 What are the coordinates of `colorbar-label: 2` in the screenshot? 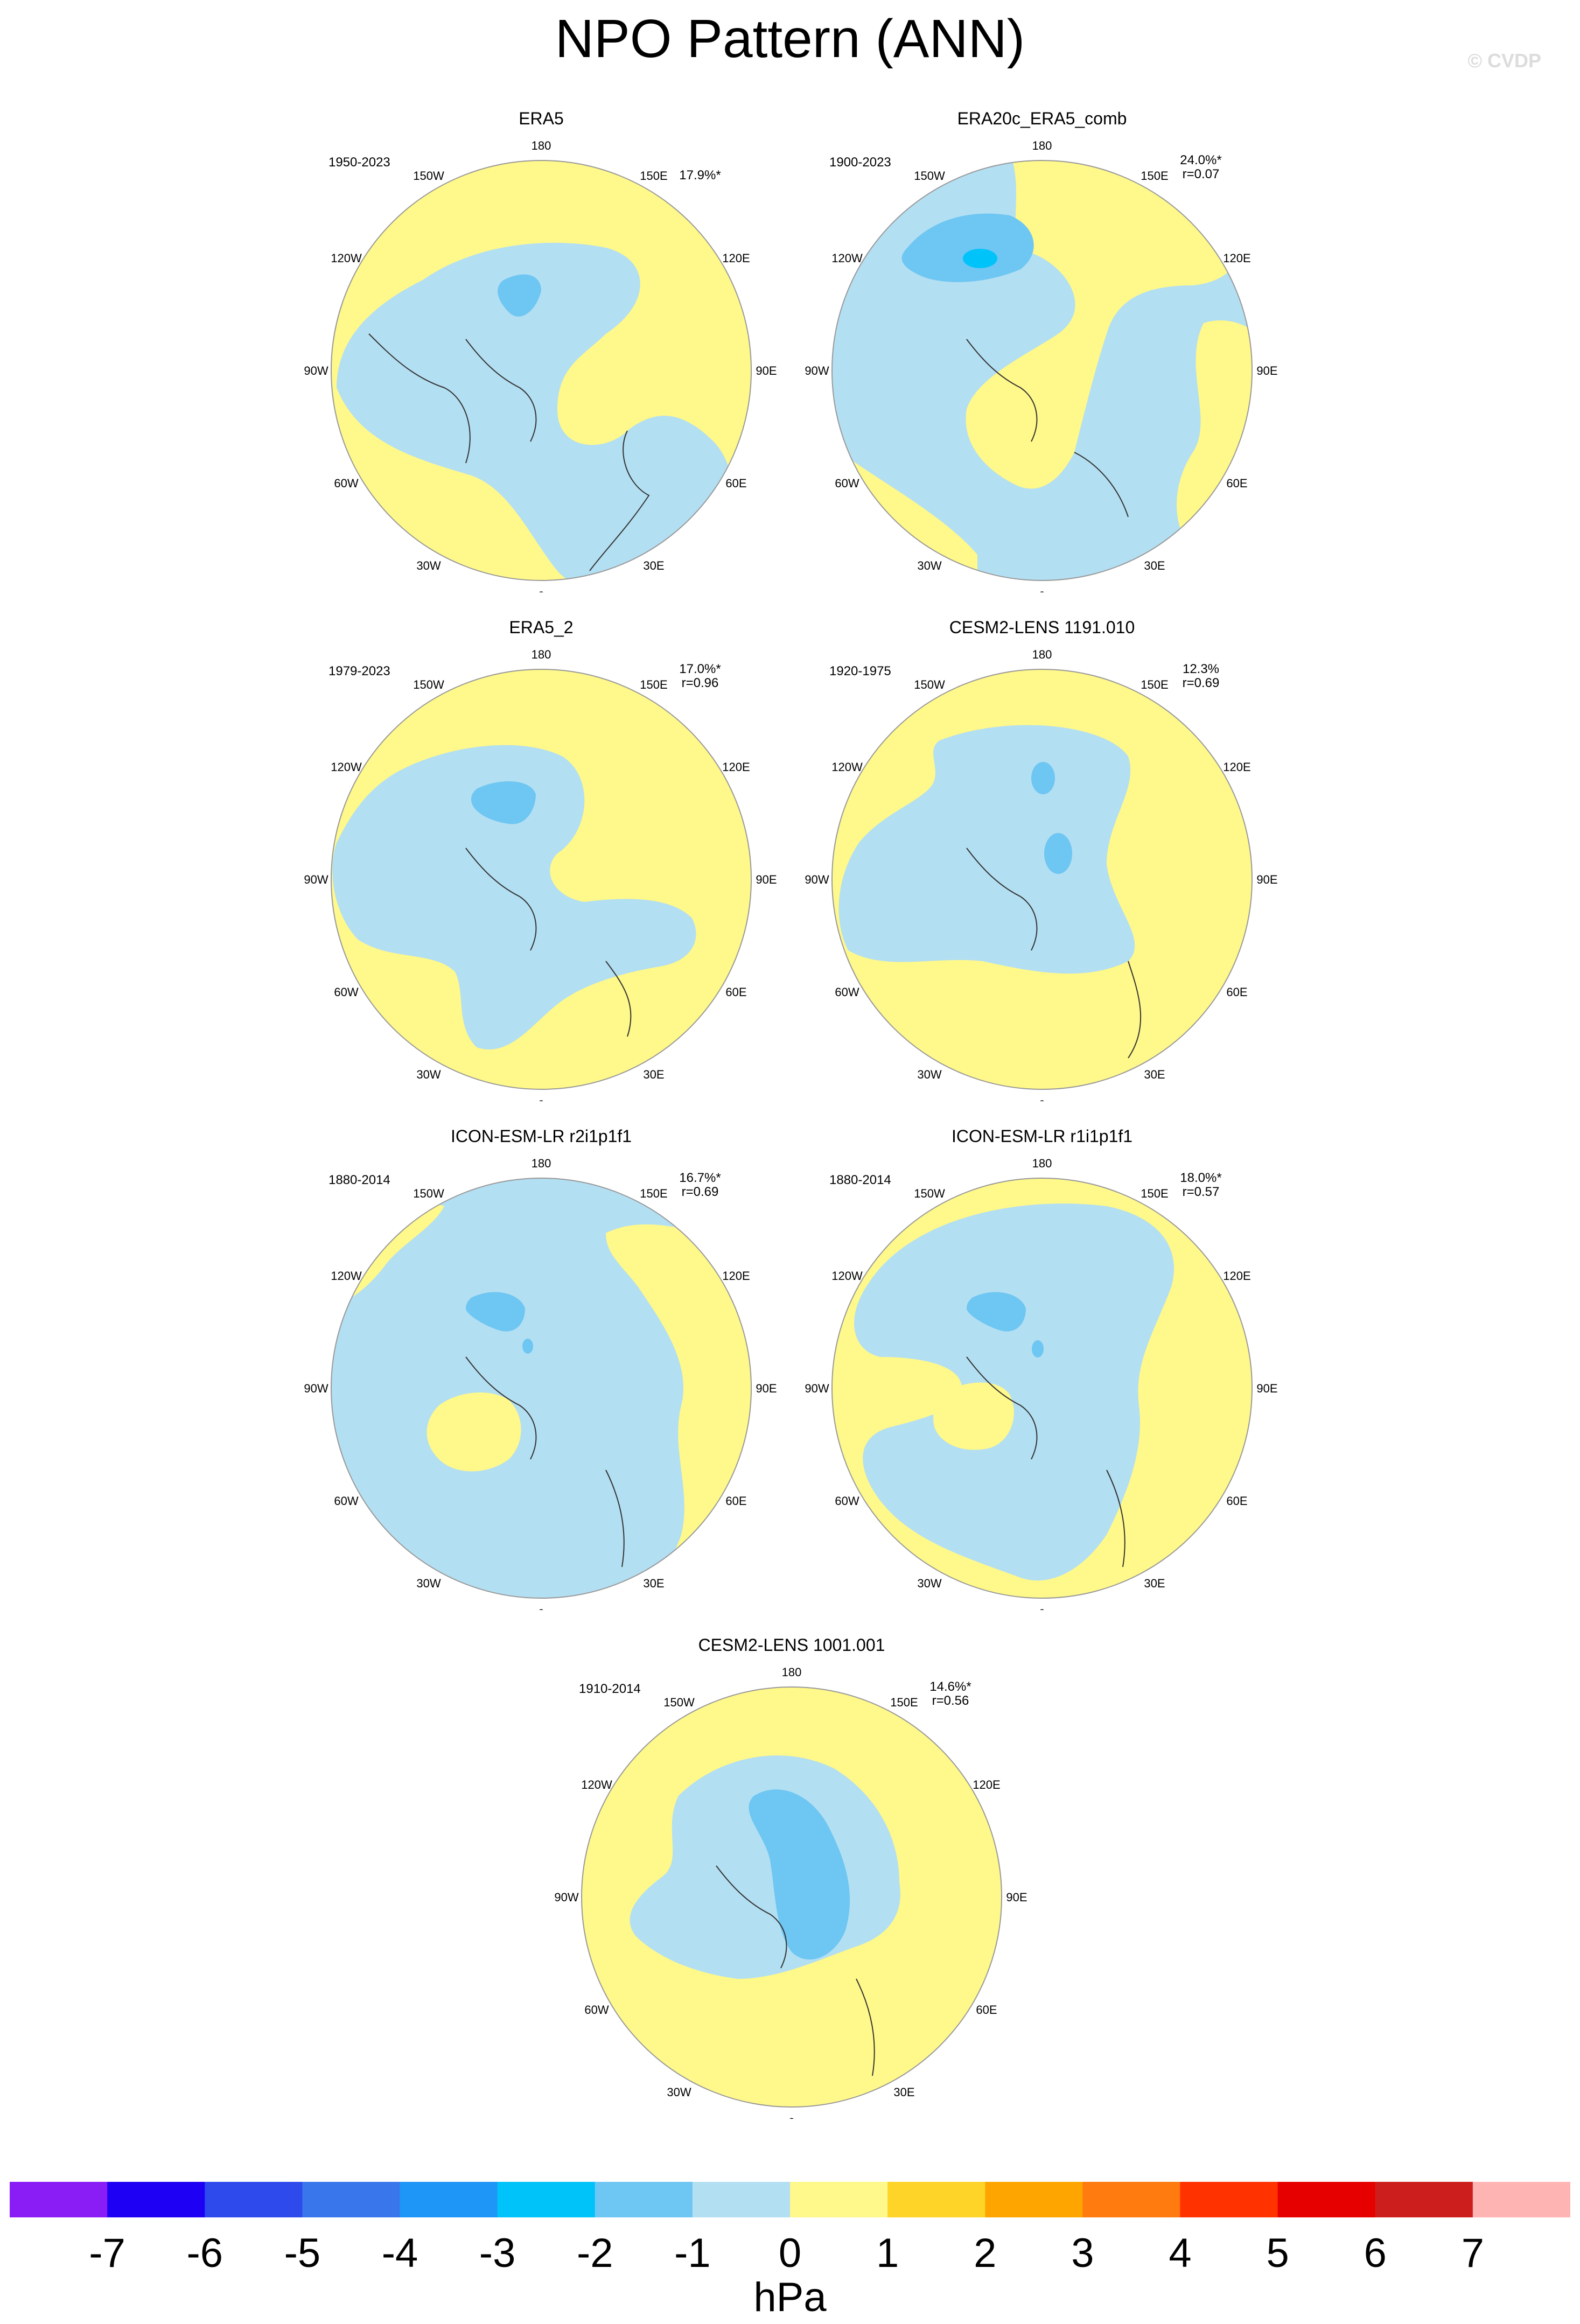 It's located at (985, 2253).